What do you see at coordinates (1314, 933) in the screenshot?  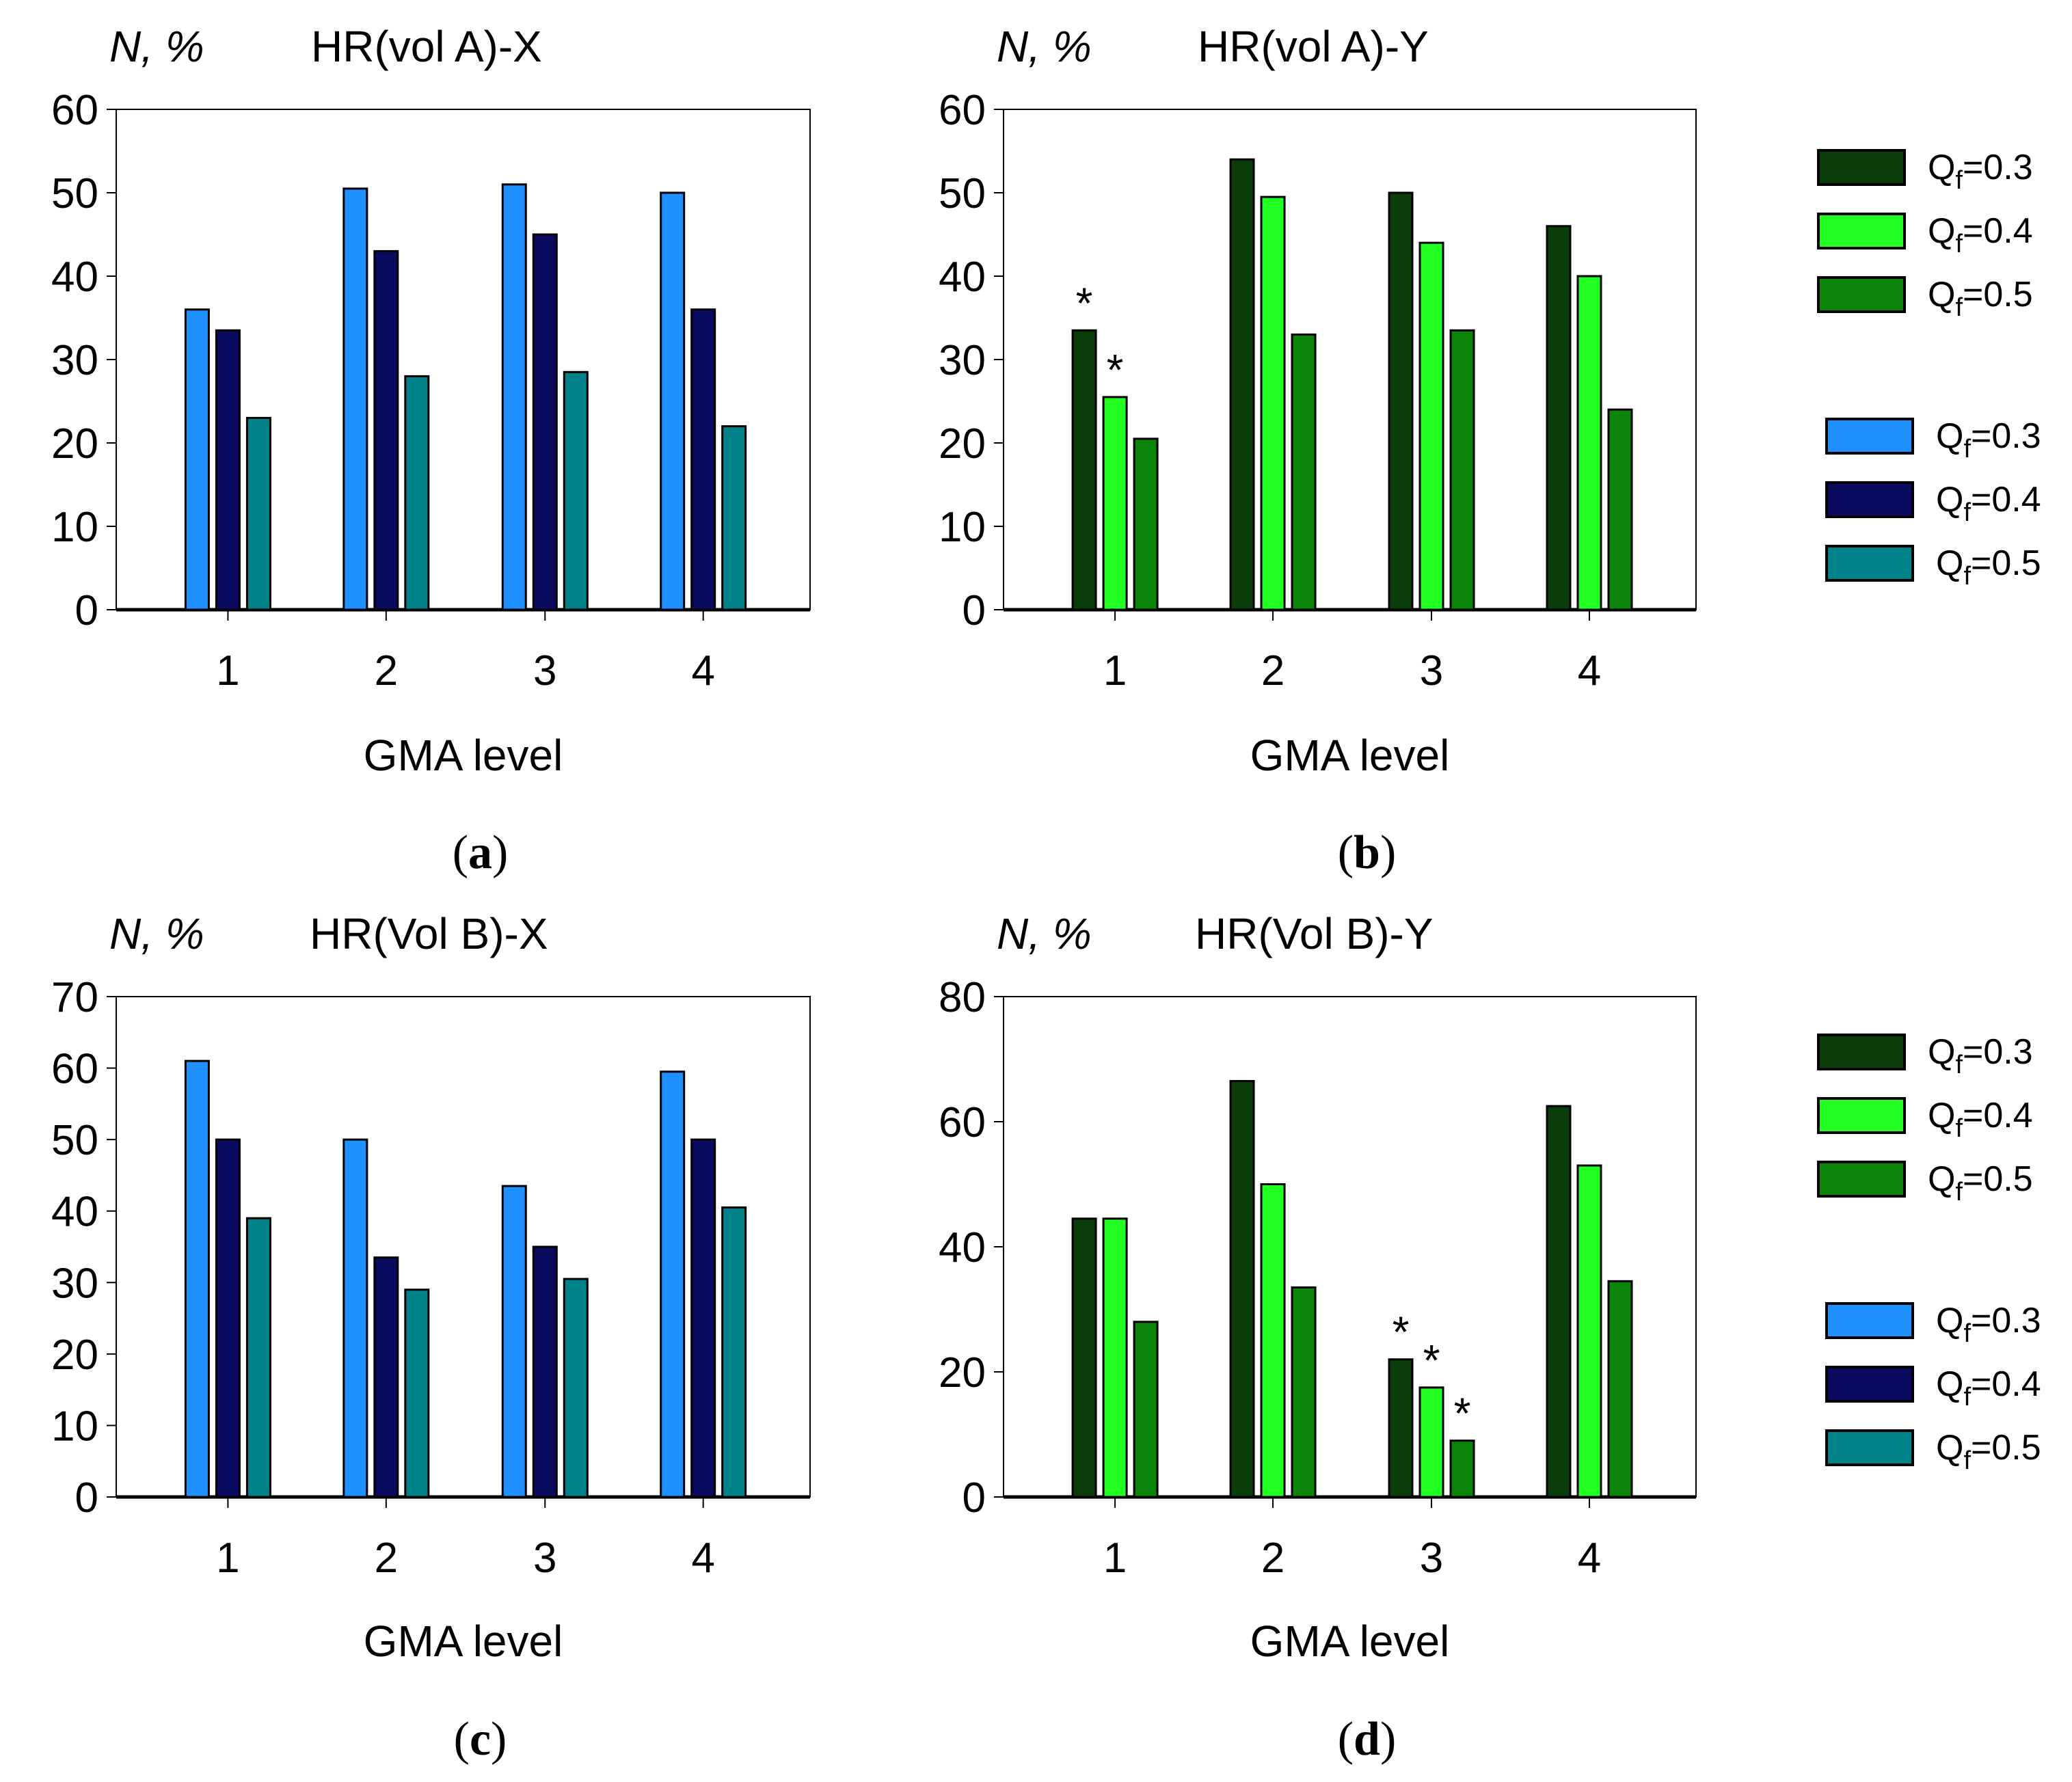 I see `chart-title: HR(Vol B)-Y` at bounding box center [1314, 933].